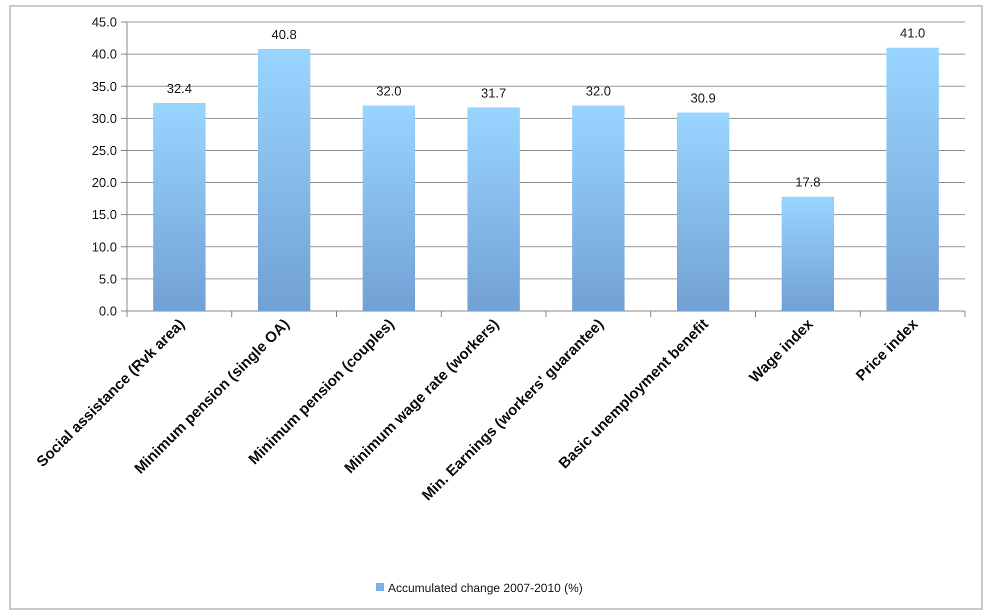 The image size is (986, 611). Describe the element at coordinates (104, 118) in the screenshot. I see `y-tick-label: 30.0` at that location.